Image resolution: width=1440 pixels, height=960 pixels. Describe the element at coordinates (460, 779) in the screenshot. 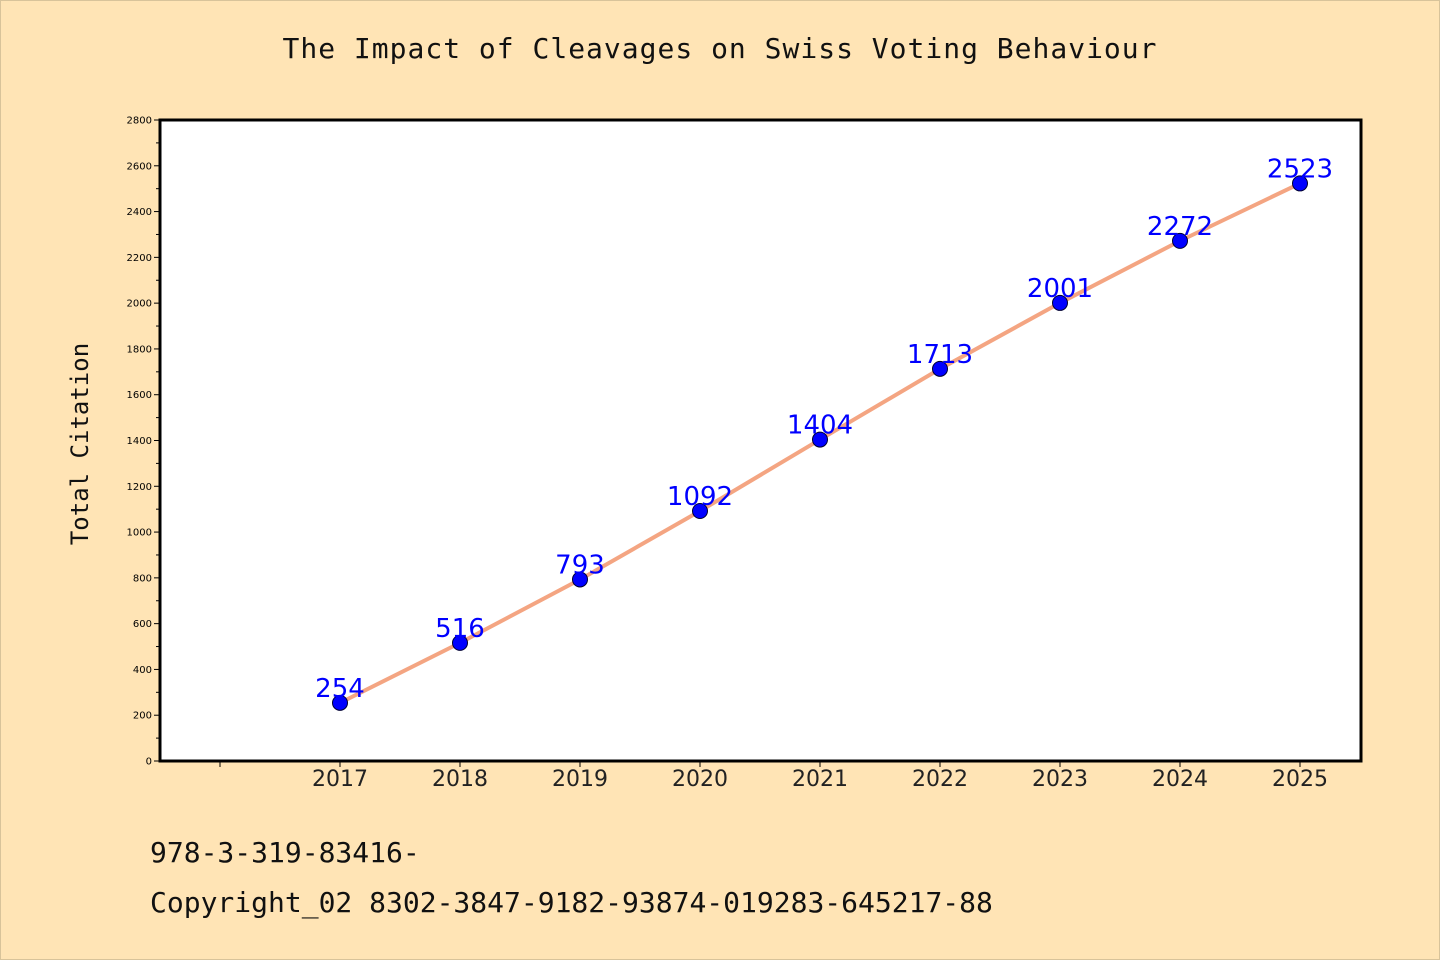

I see `x-tick-label: 2018` at that location.